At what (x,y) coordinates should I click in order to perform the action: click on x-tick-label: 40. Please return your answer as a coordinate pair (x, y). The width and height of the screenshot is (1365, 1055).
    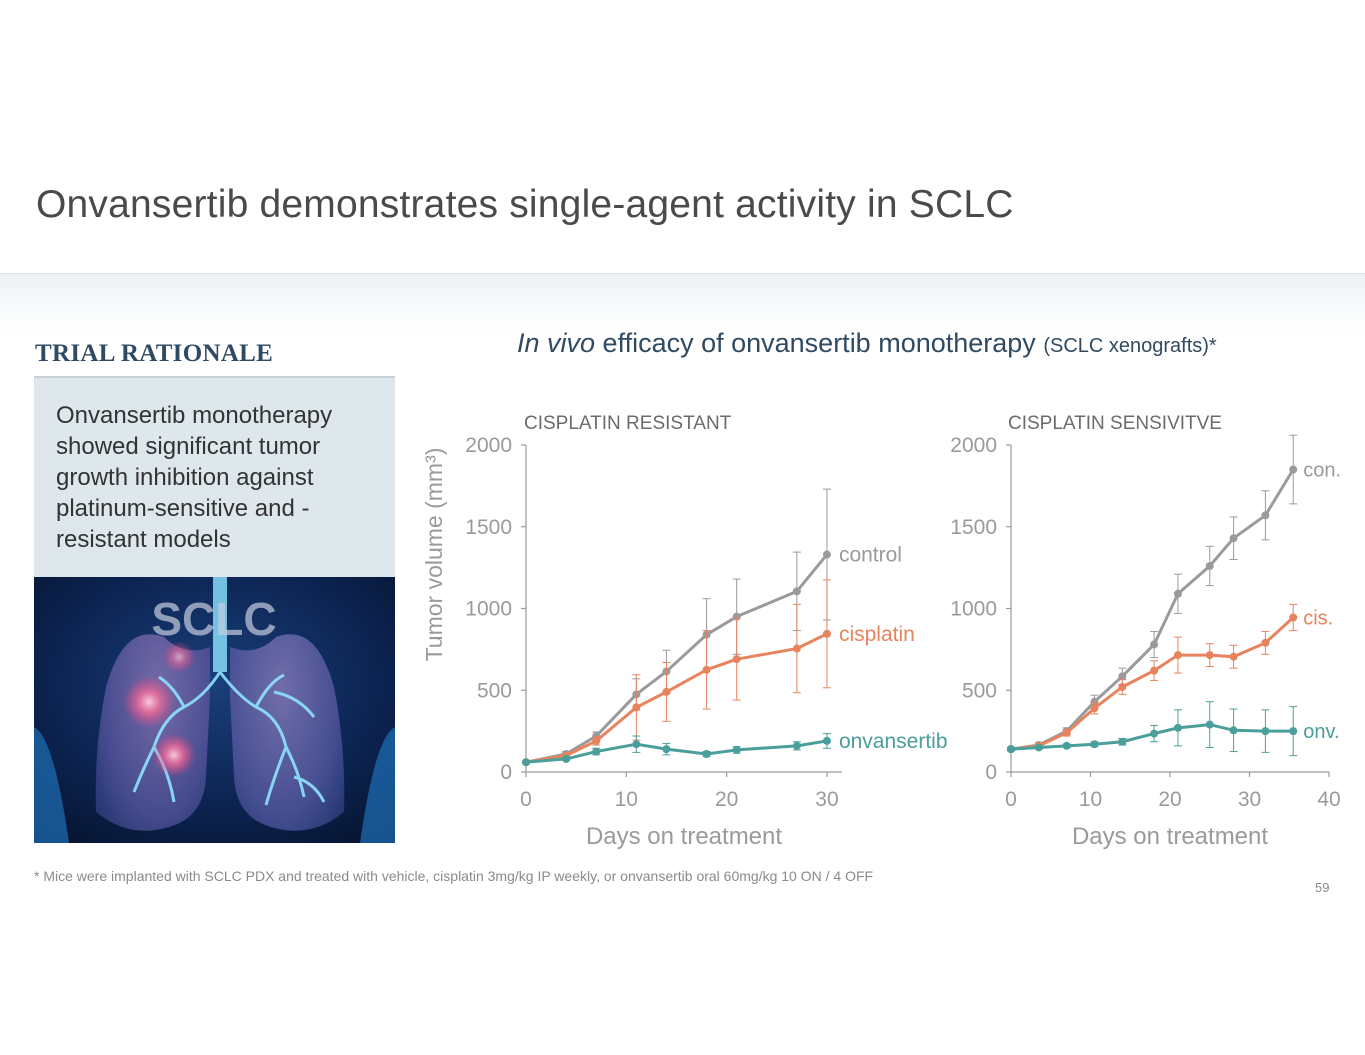
    Looking at the image, I should click on (1328, 799).